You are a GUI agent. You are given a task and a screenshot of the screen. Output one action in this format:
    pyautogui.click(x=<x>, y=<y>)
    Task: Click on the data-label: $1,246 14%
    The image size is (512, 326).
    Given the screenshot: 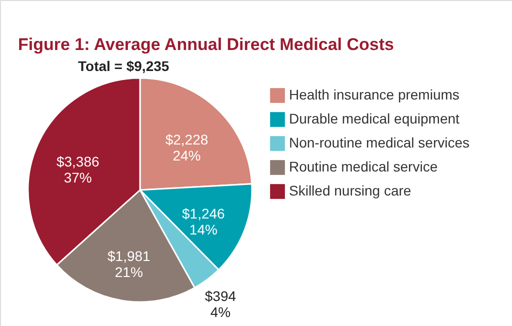 What is the action you would take?
    pyautogui.click(x=204, y=222)
    